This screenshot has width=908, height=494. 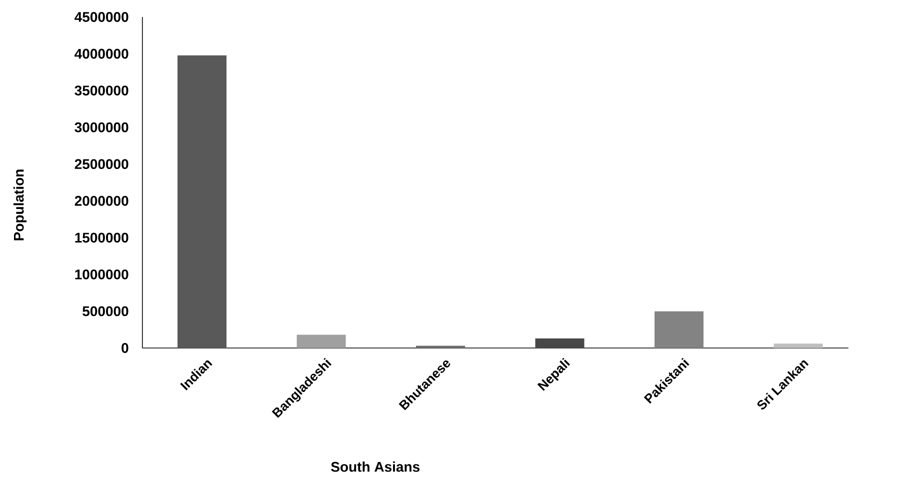 What do you see at coordinates (101, 91) in the screenshot?
I see `y-tick-label: 3500000` at bounding box center [101, 91].